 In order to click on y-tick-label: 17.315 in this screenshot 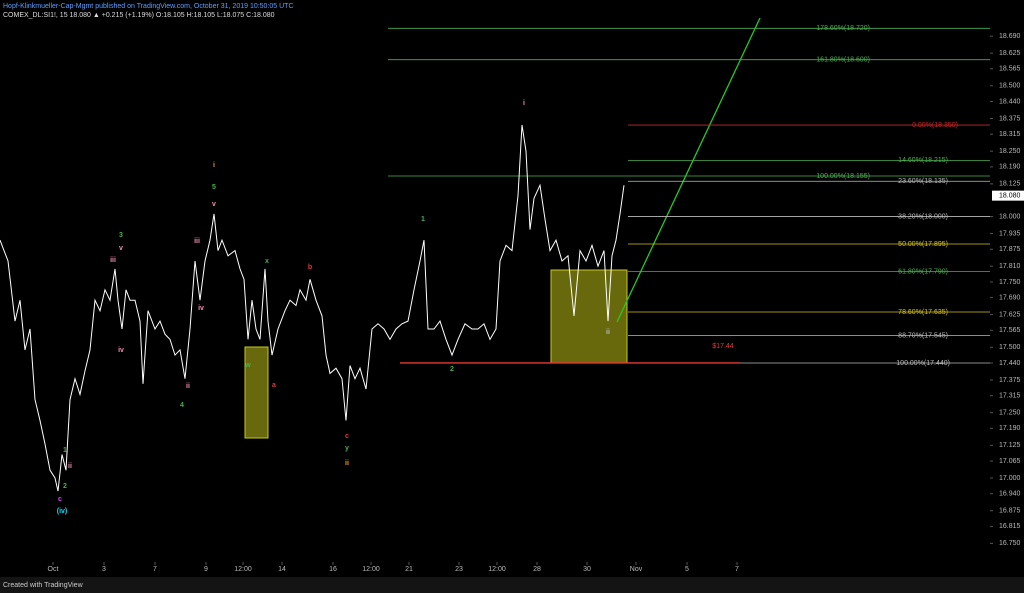, I will do `click(1010, 396)`.